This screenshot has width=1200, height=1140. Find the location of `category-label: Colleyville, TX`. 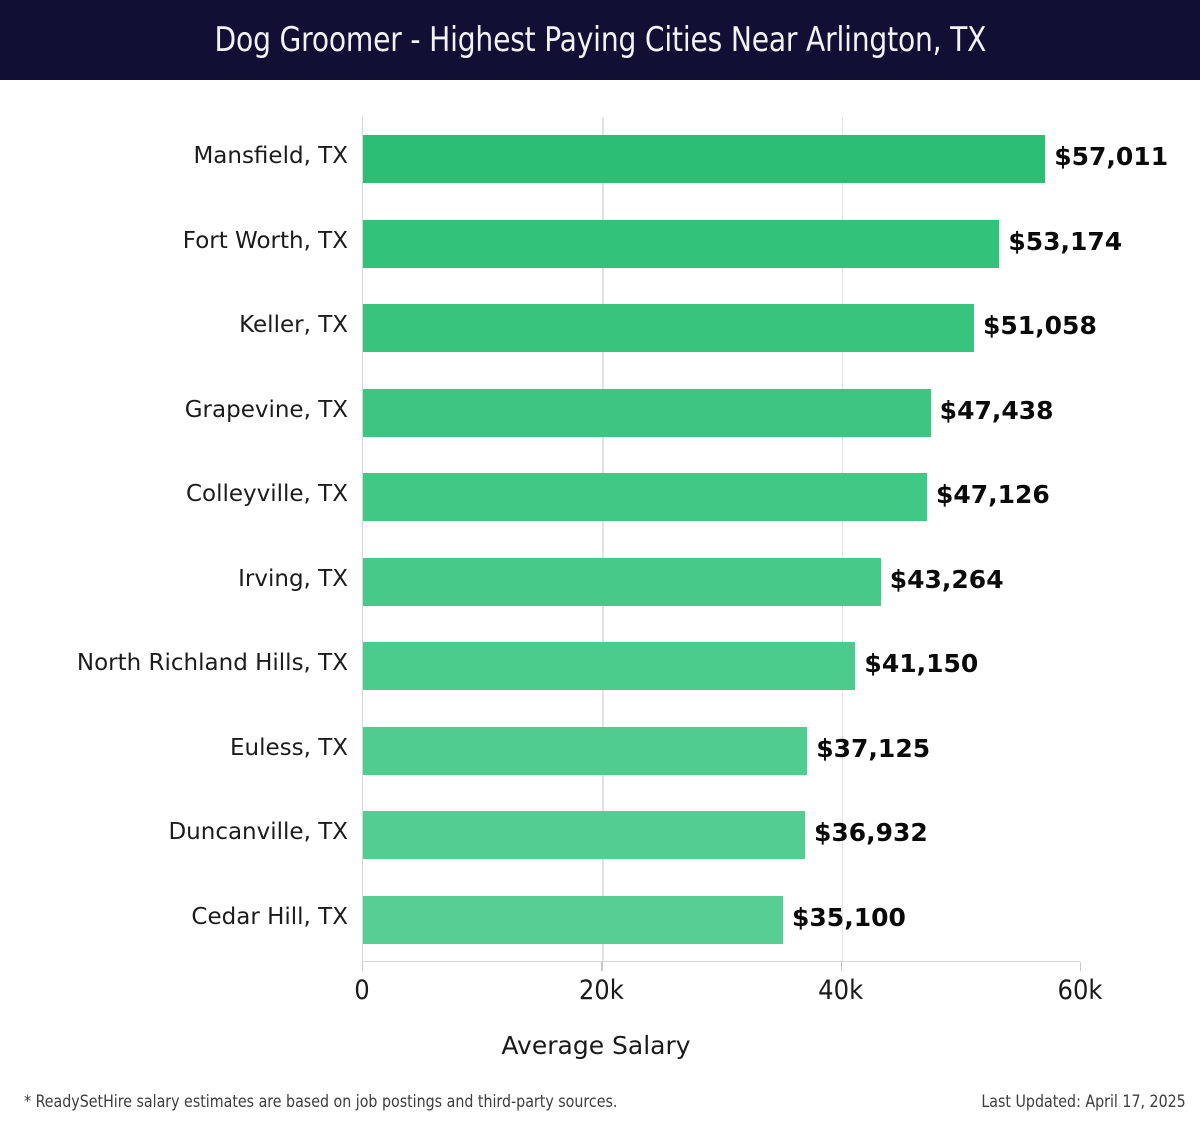

category-label: Colleyville, TX is located at coordinates (266, 494).